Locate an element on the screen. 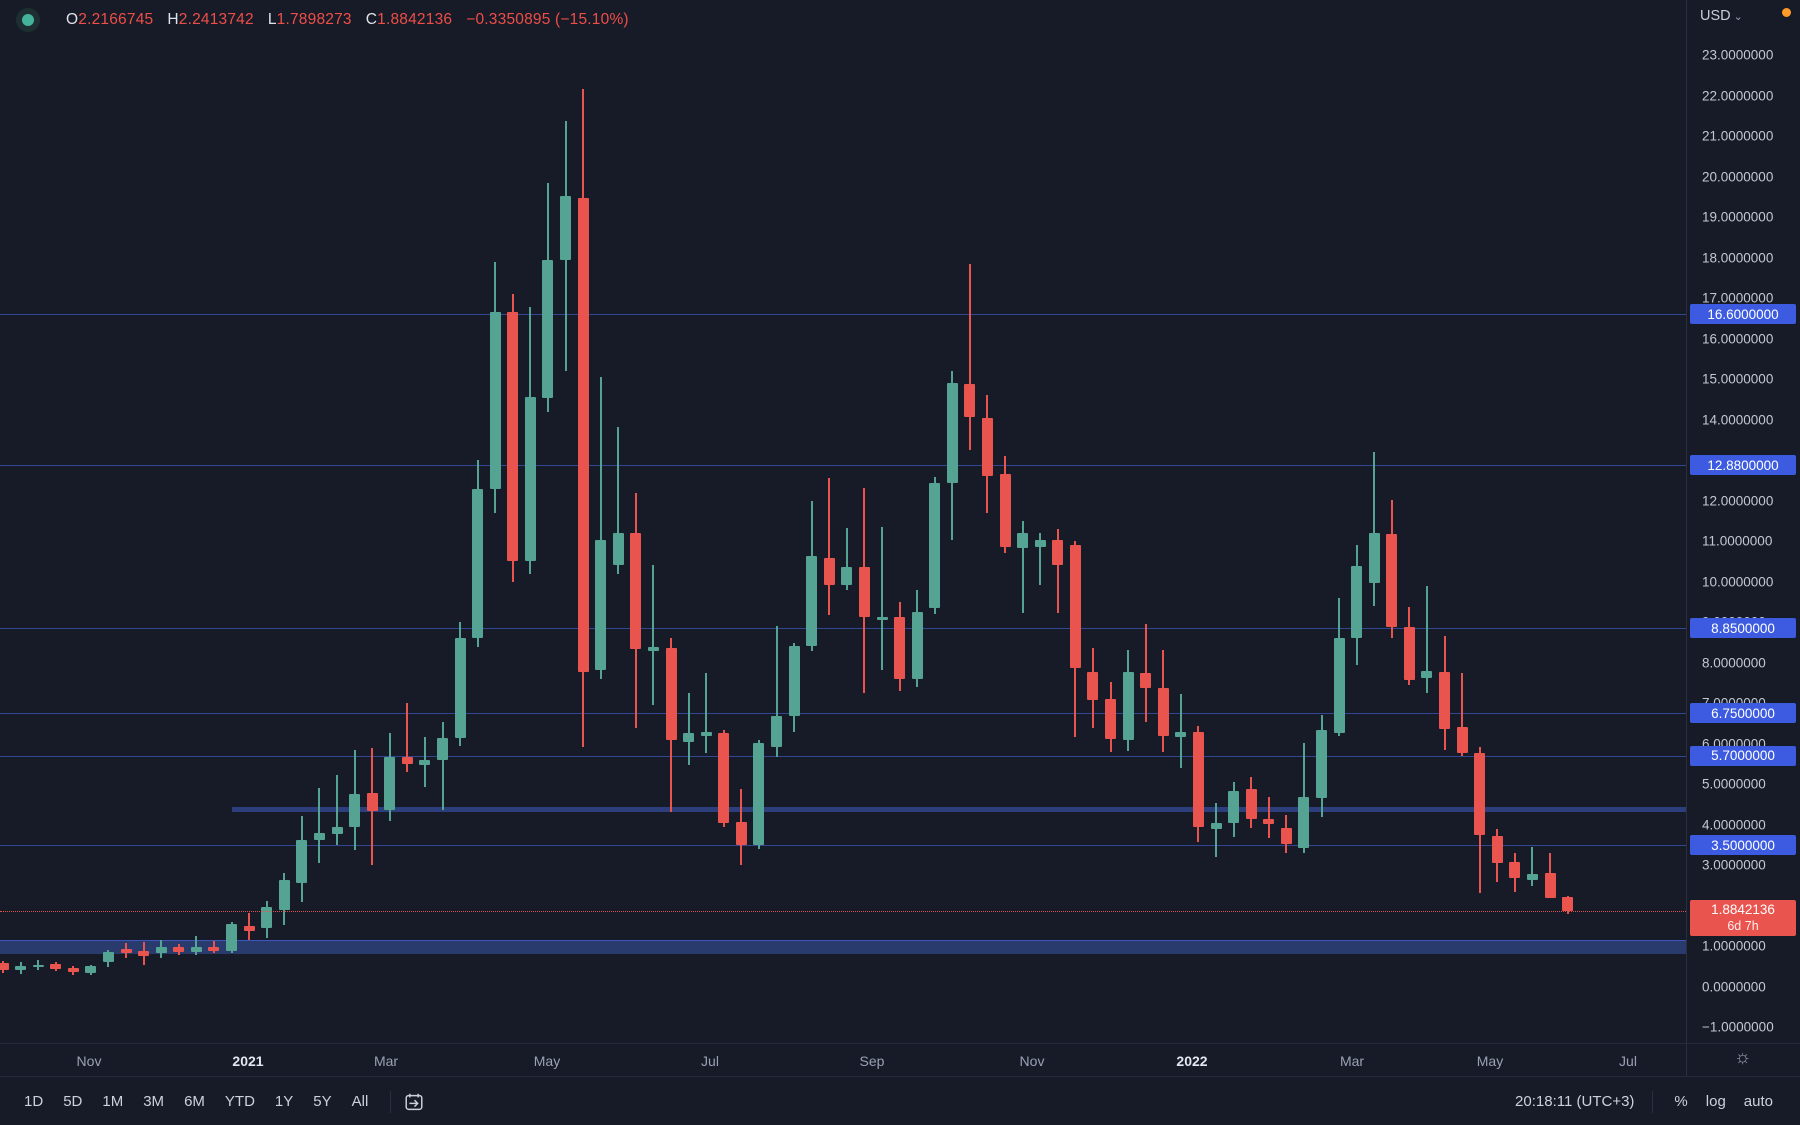 The width and height of the screenshot is (1800, 1125). last-price-value: 1.8842136 is located at coordinates (1743, 909).